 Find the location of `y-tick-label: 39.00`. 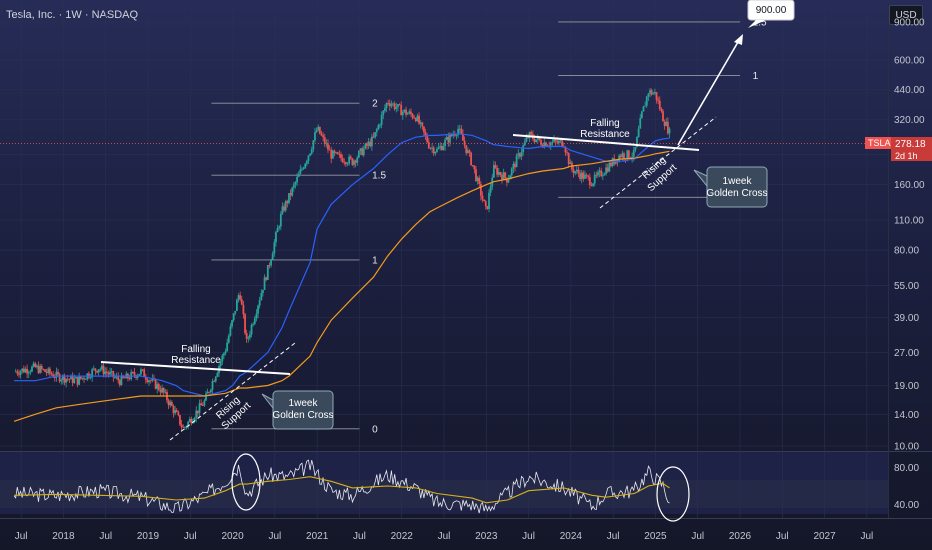

y-tick-label: 39.00 is located at coordinates (906, 318).